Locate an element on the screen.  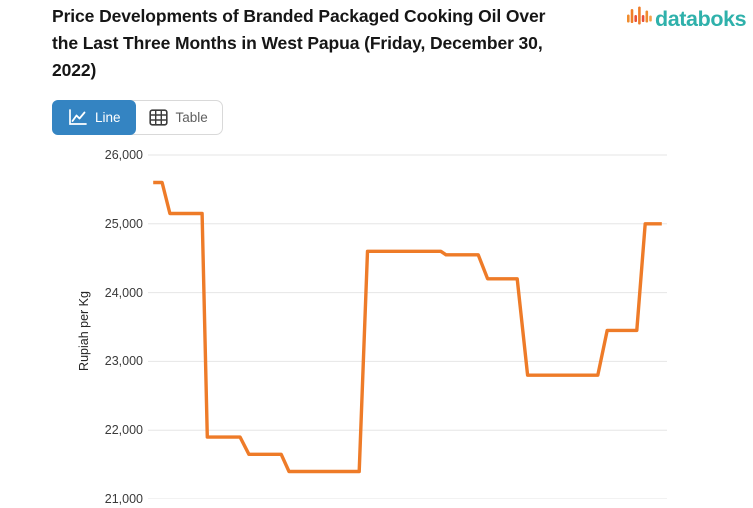
databoks-logo: databoks is located at coordinates (686, 18).